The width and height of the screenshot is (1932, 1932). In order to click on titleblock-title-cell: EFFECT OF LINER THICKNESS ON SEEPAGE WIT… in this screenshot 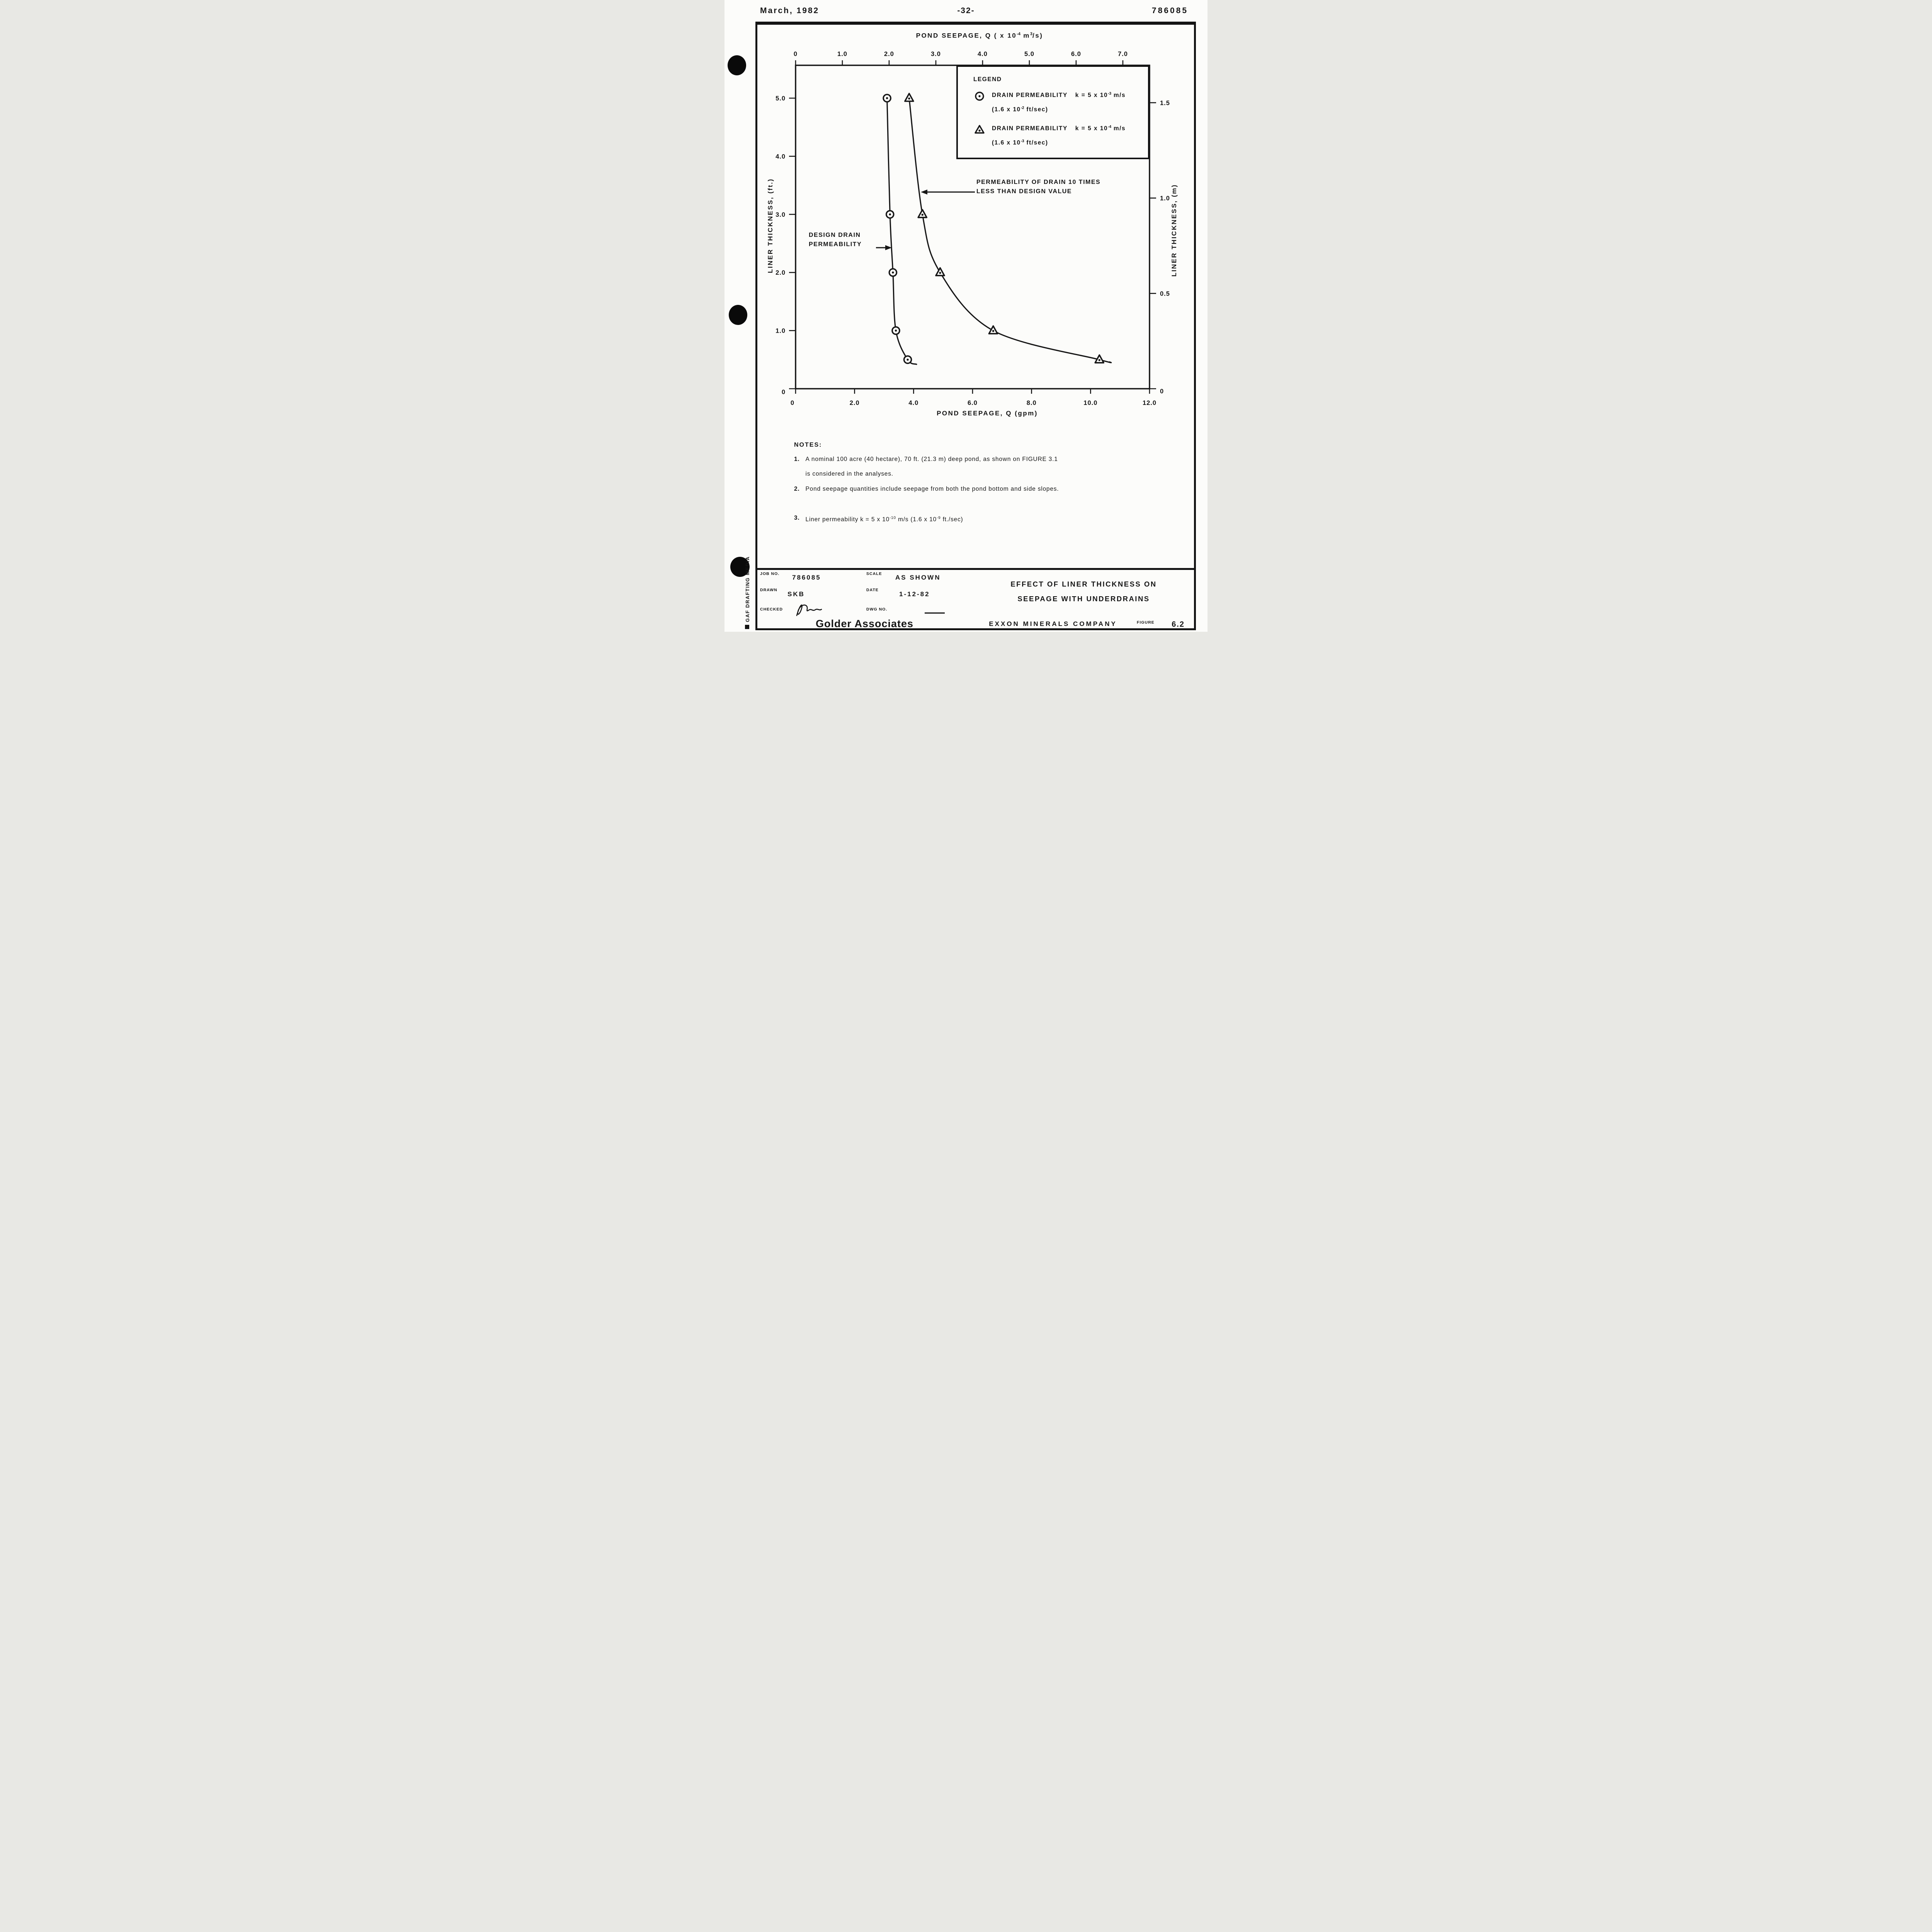, I will do `click(1084, 593)`.